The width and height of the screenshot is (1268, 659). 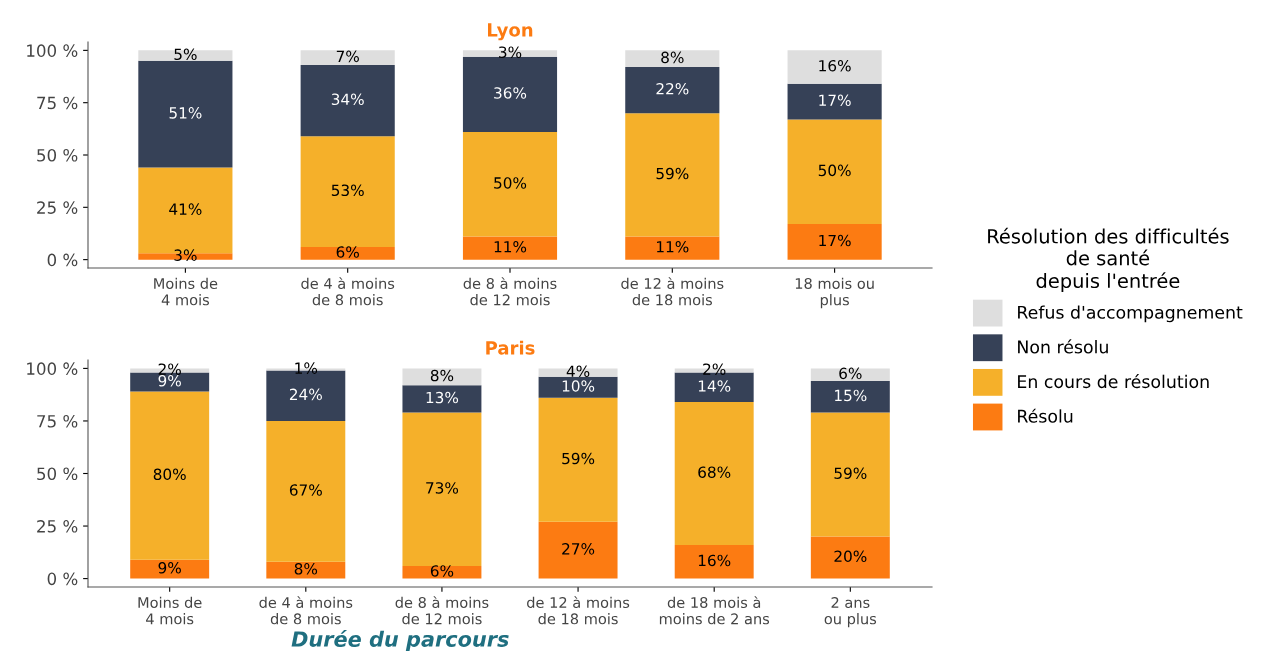 I want to click on data-label: 22%, so click(x=672, y=89).